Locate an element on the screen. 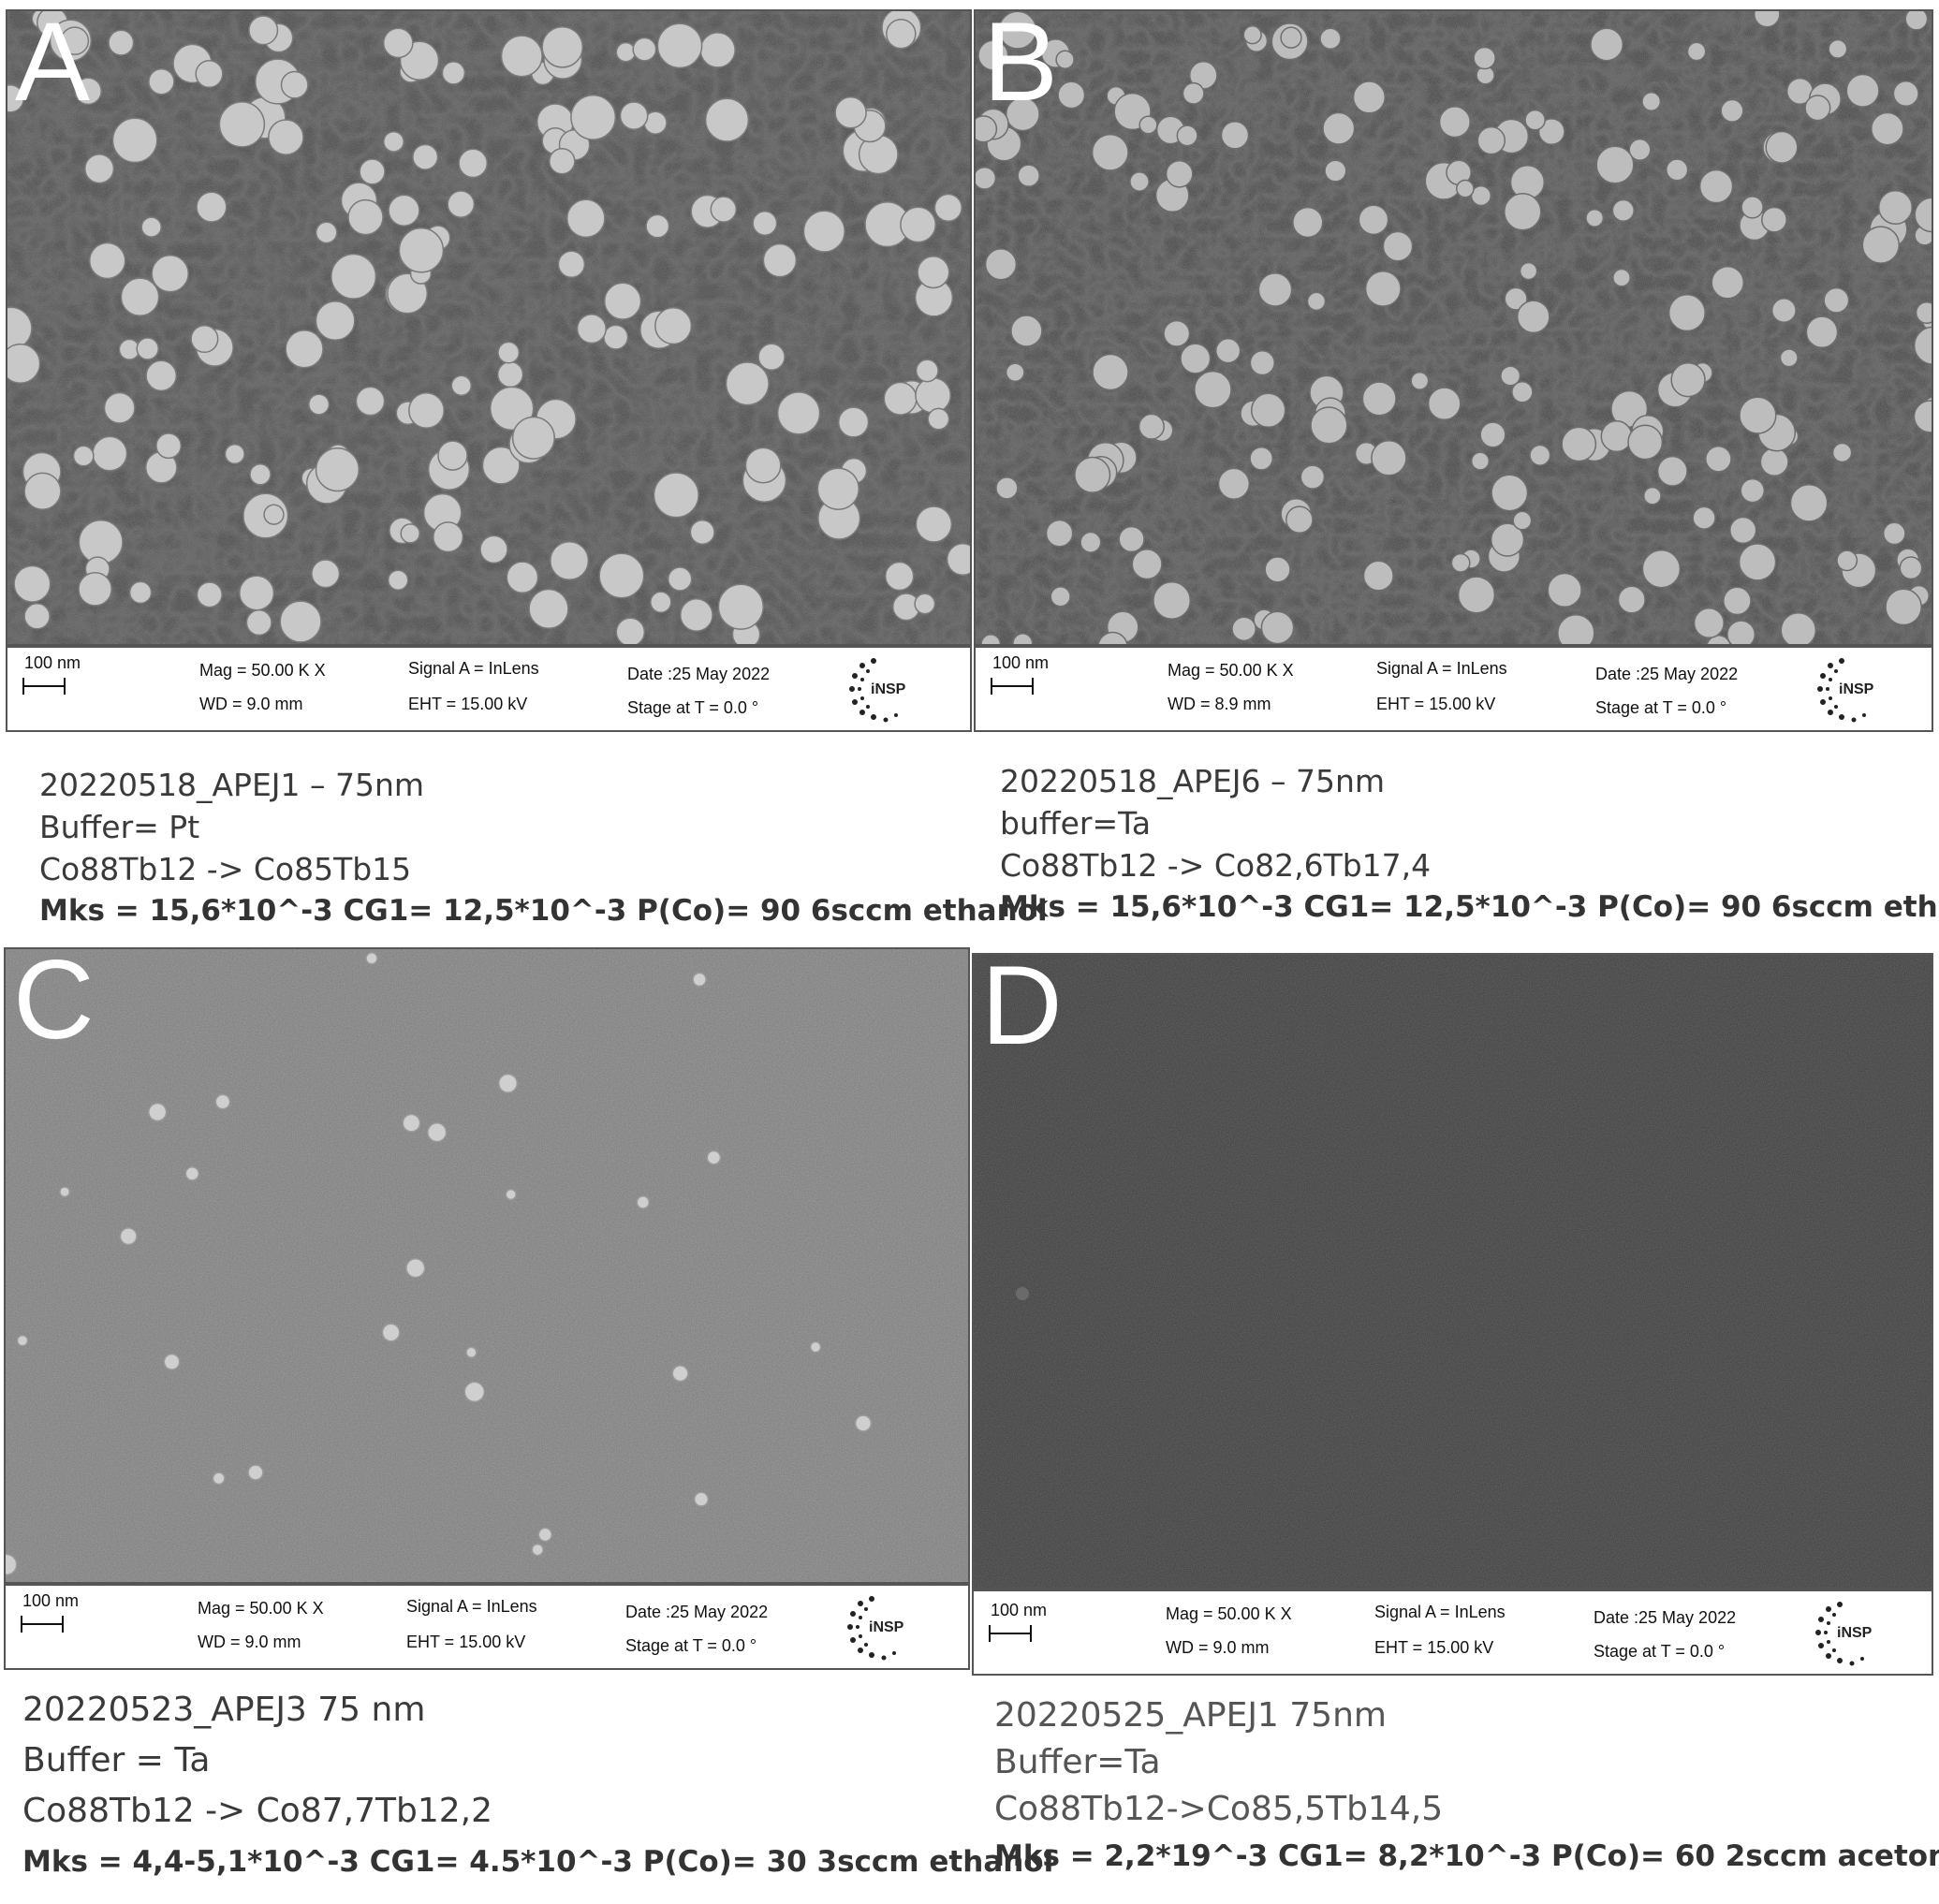 This screenshot has height=1904, width=1939. date-field: Date :25 May 2022 is located at coordinates (1665, 1617).